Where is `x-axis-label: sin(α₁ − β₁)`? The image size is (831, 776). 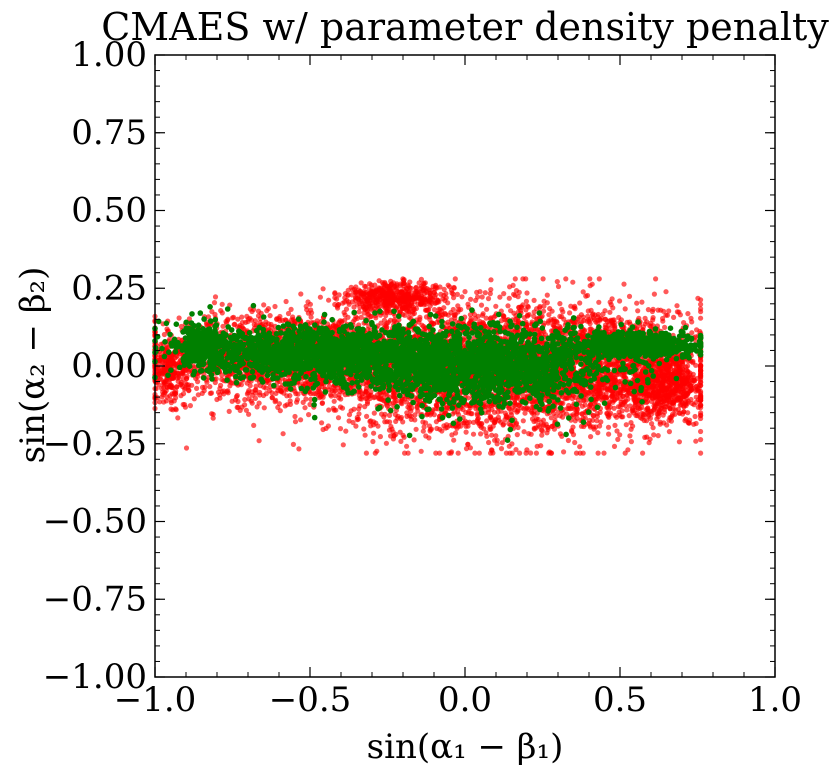
x-axis-label: sin(α₁ − β₁) is located at coordinates (465, 747).